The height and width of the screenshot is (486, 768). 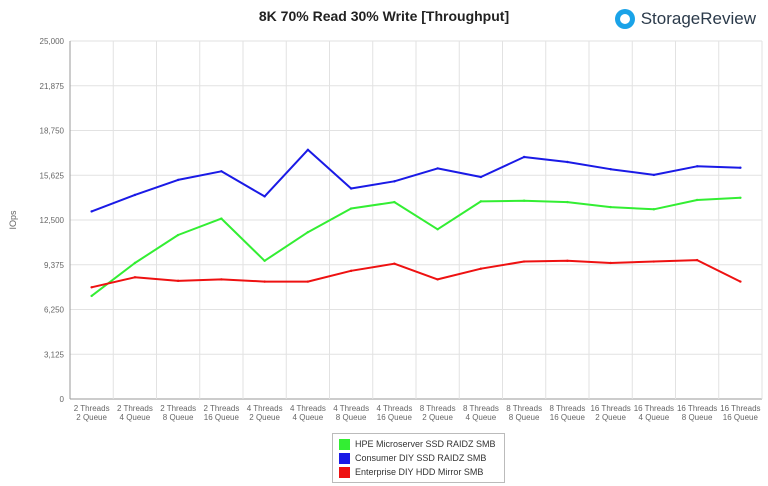 What do you see at coordinates (54, 310) in the screenshot?
I see `y-tick-label: 6,250` at bounding box center [54, 310].